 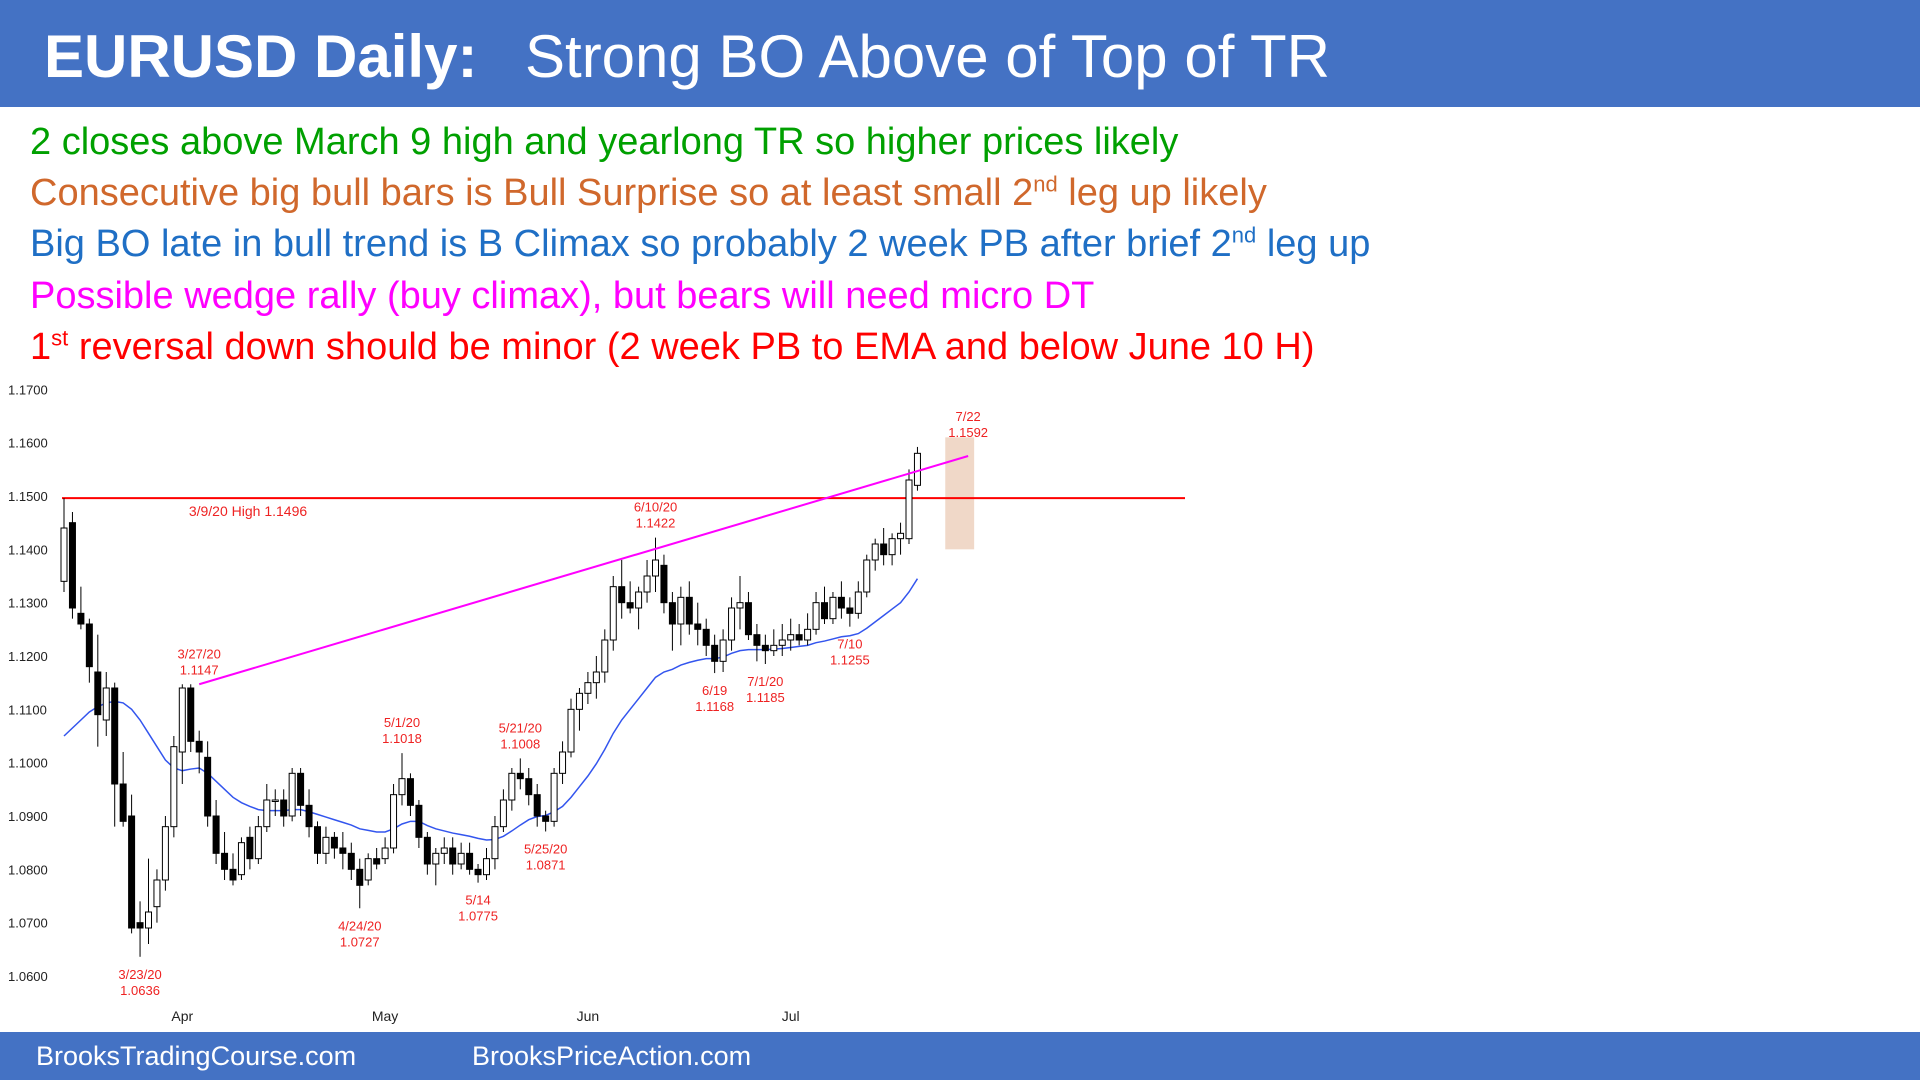 I want to click on swing-point-label: 1.0636, so click(x=140, y=990).